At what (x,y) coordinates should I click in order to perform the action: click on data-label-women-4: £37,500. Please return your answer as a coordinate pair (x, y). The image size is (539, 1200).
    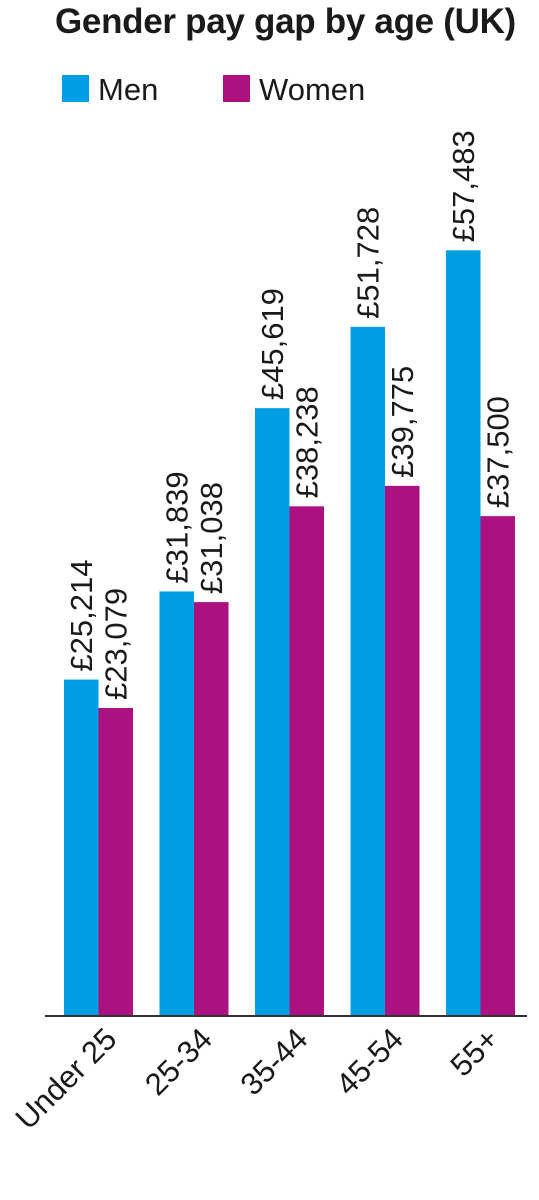
    Looking at the image, I should click on (498, 452).